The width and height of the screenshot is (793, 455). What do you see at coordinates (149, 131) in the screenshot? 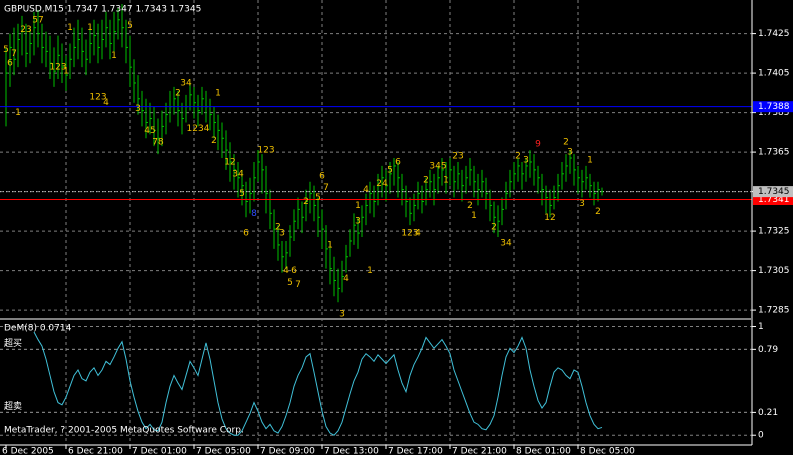
I see `annotation: 45` at bounding box center [149, 131].